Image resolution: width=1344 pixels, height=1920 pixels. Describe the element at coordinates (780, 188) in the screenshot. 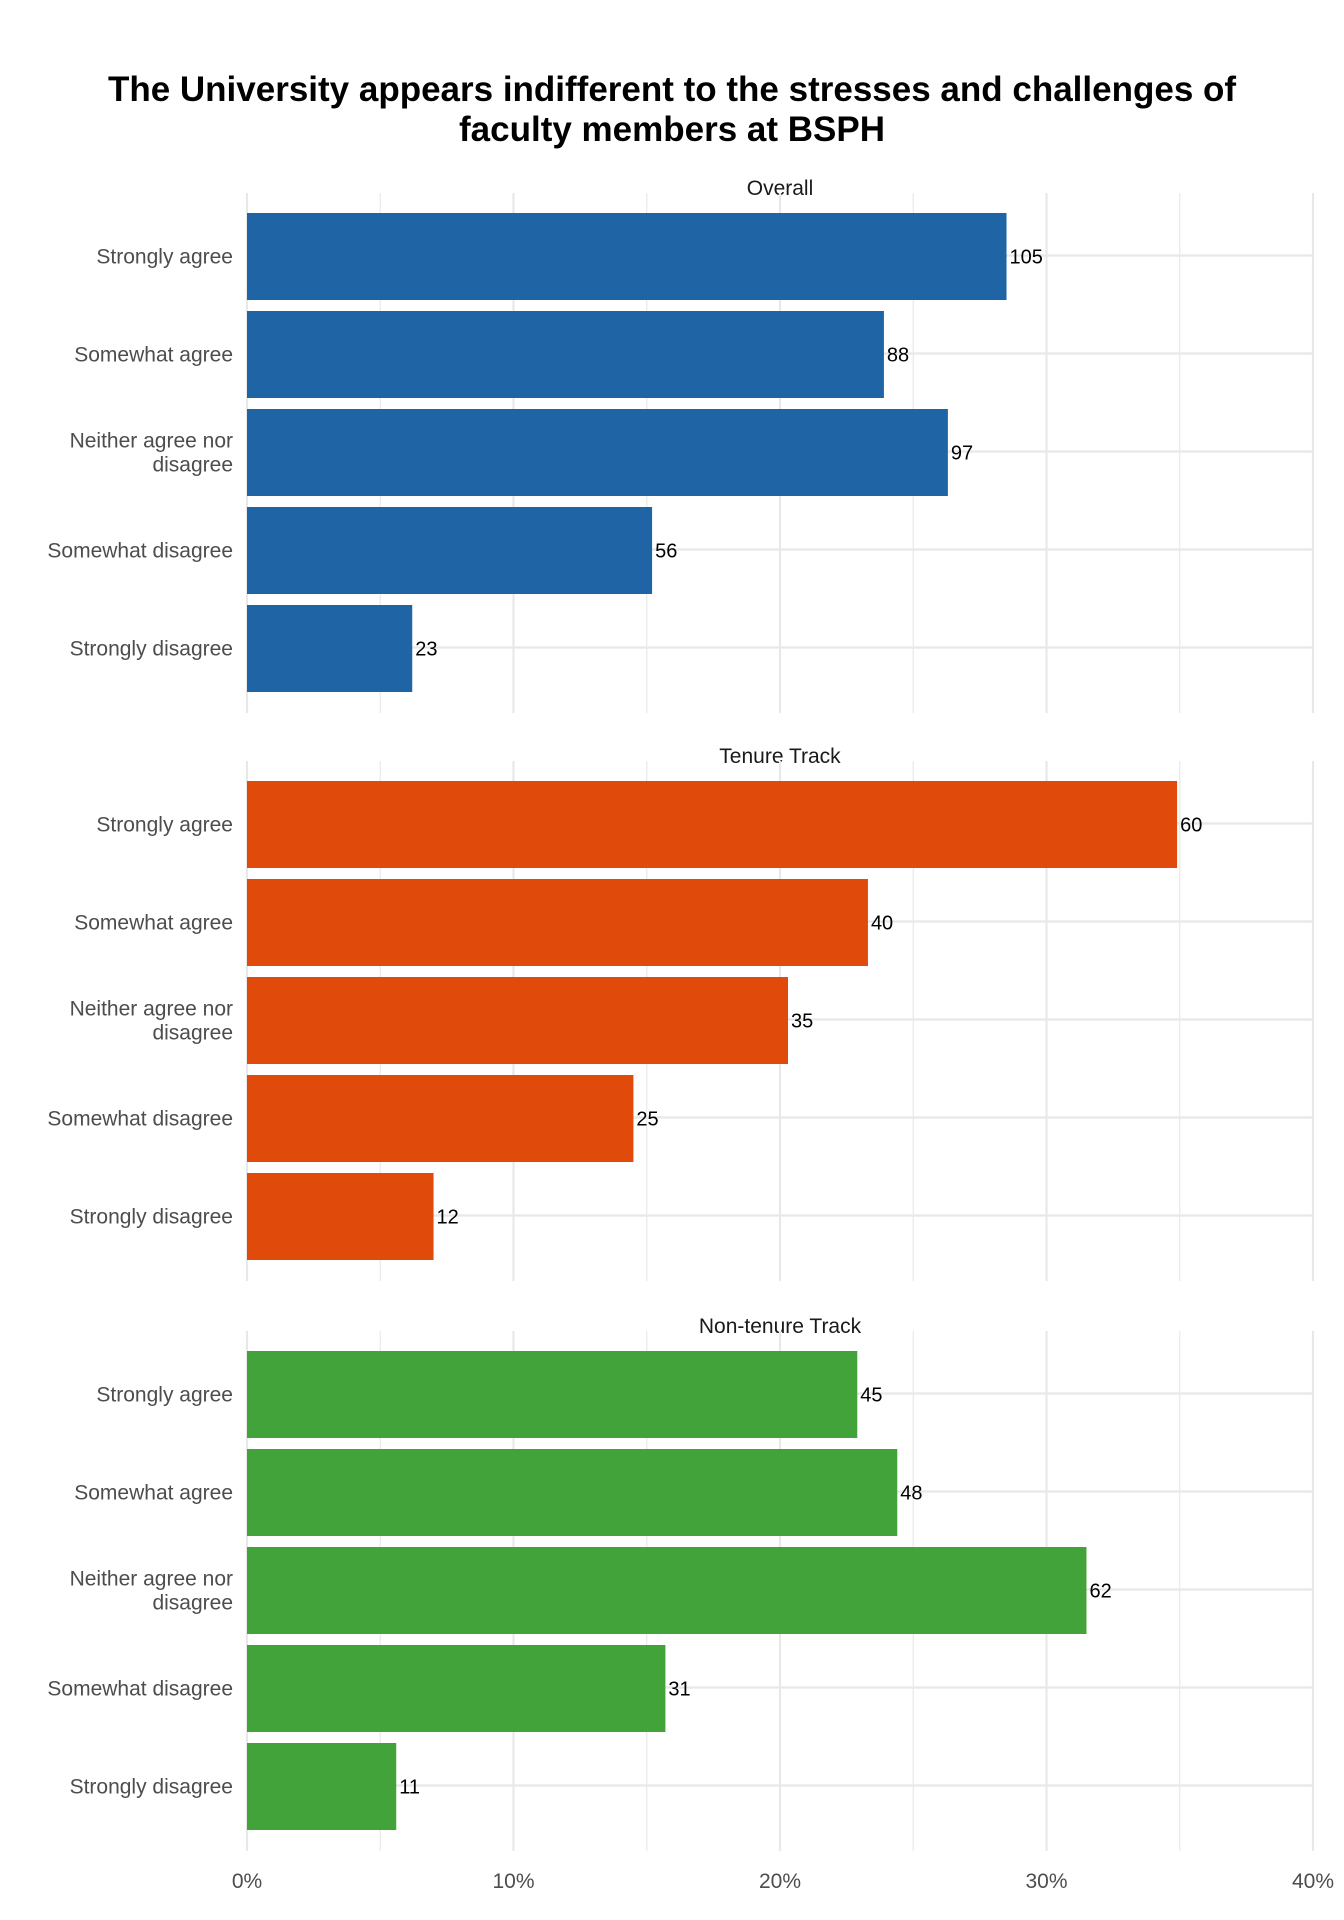

I see `panel-label-overall: Overall` at that location.